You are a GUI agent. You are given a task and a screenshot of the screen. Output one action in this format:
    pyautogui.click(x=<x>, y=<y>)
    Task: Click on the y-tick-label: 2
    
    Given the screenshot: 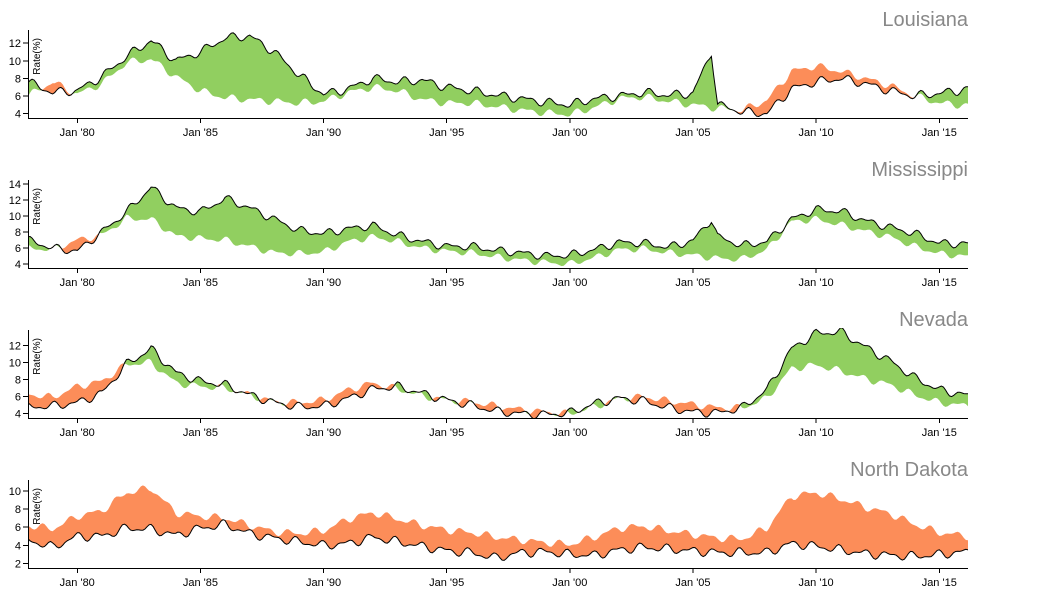 What is the action you would take?
    pyautogui.click(x=18, y=564)
    